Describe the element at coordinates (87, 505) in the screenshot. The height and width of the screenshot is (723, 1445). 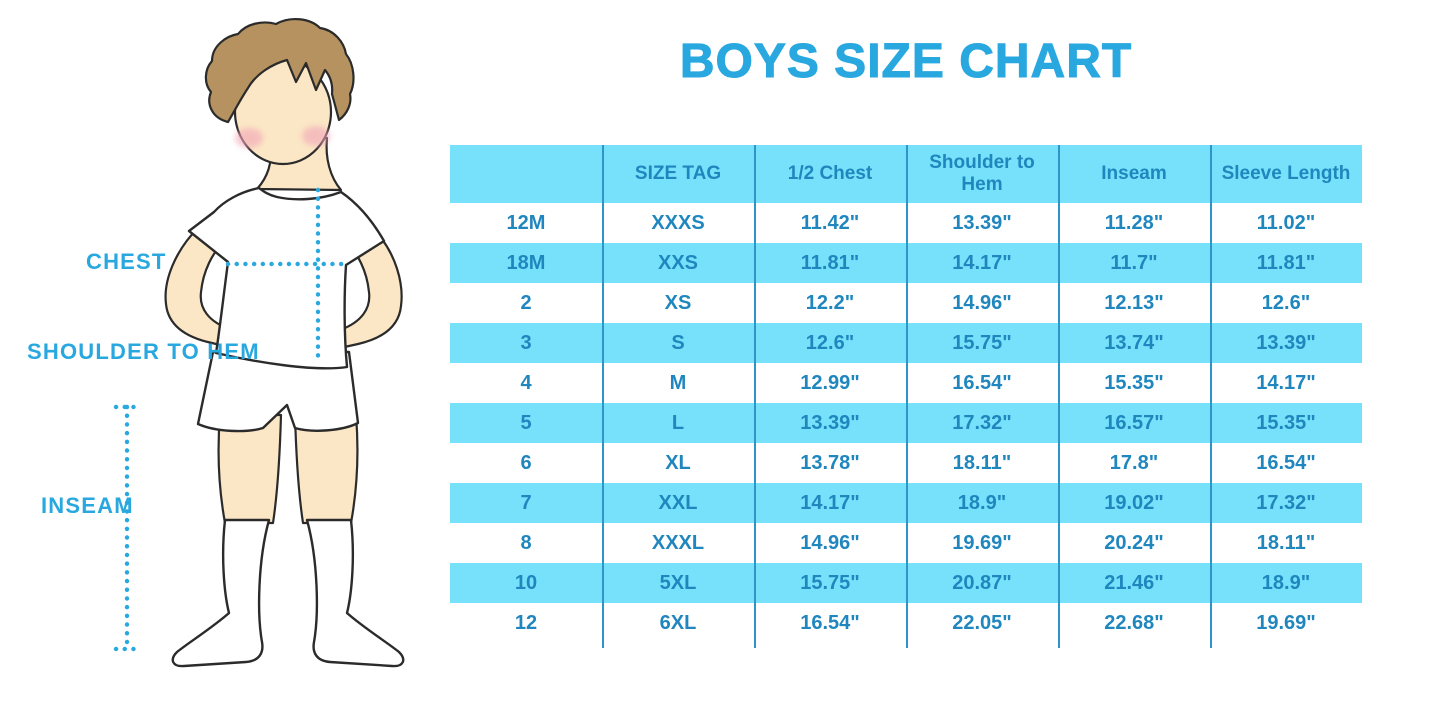
I see `inseam-label: INSEAM` at that location.